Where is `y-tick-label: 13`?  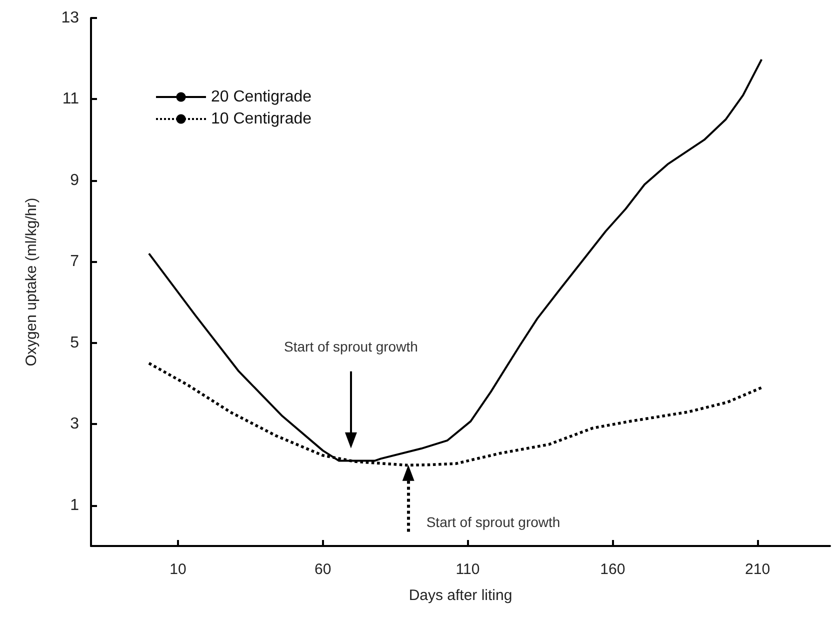 y-tick-label: 13 is located at coordinates (70, 18).